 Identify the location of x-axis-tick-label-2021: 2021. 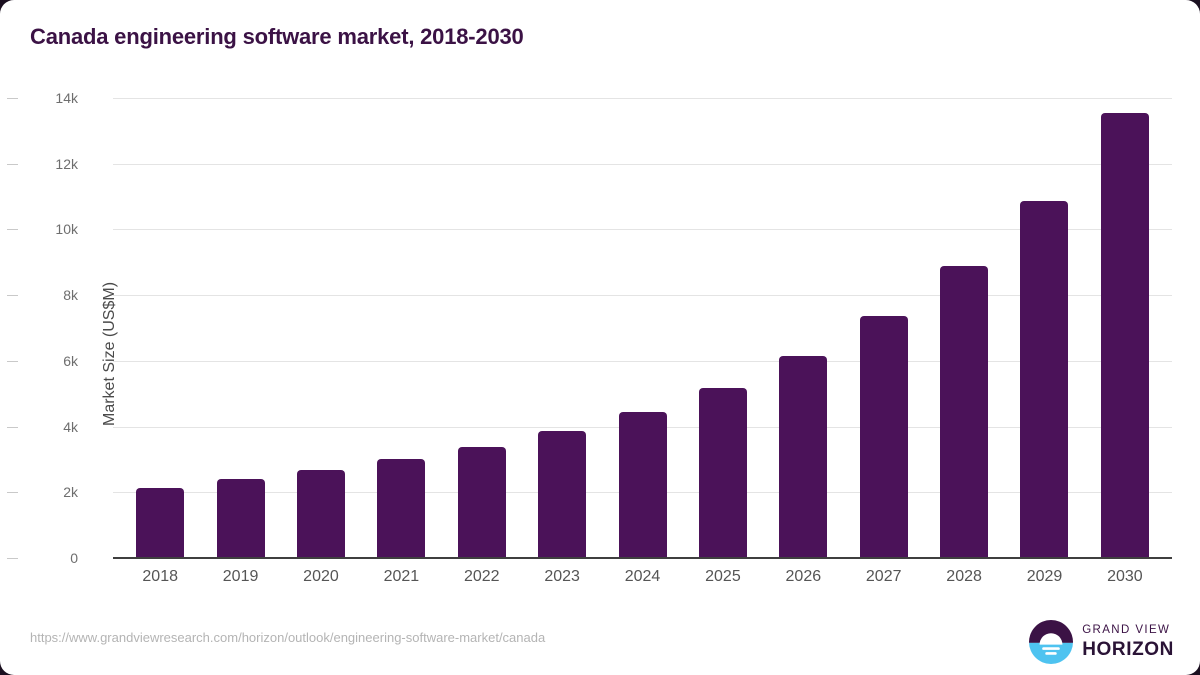
(401, 576).